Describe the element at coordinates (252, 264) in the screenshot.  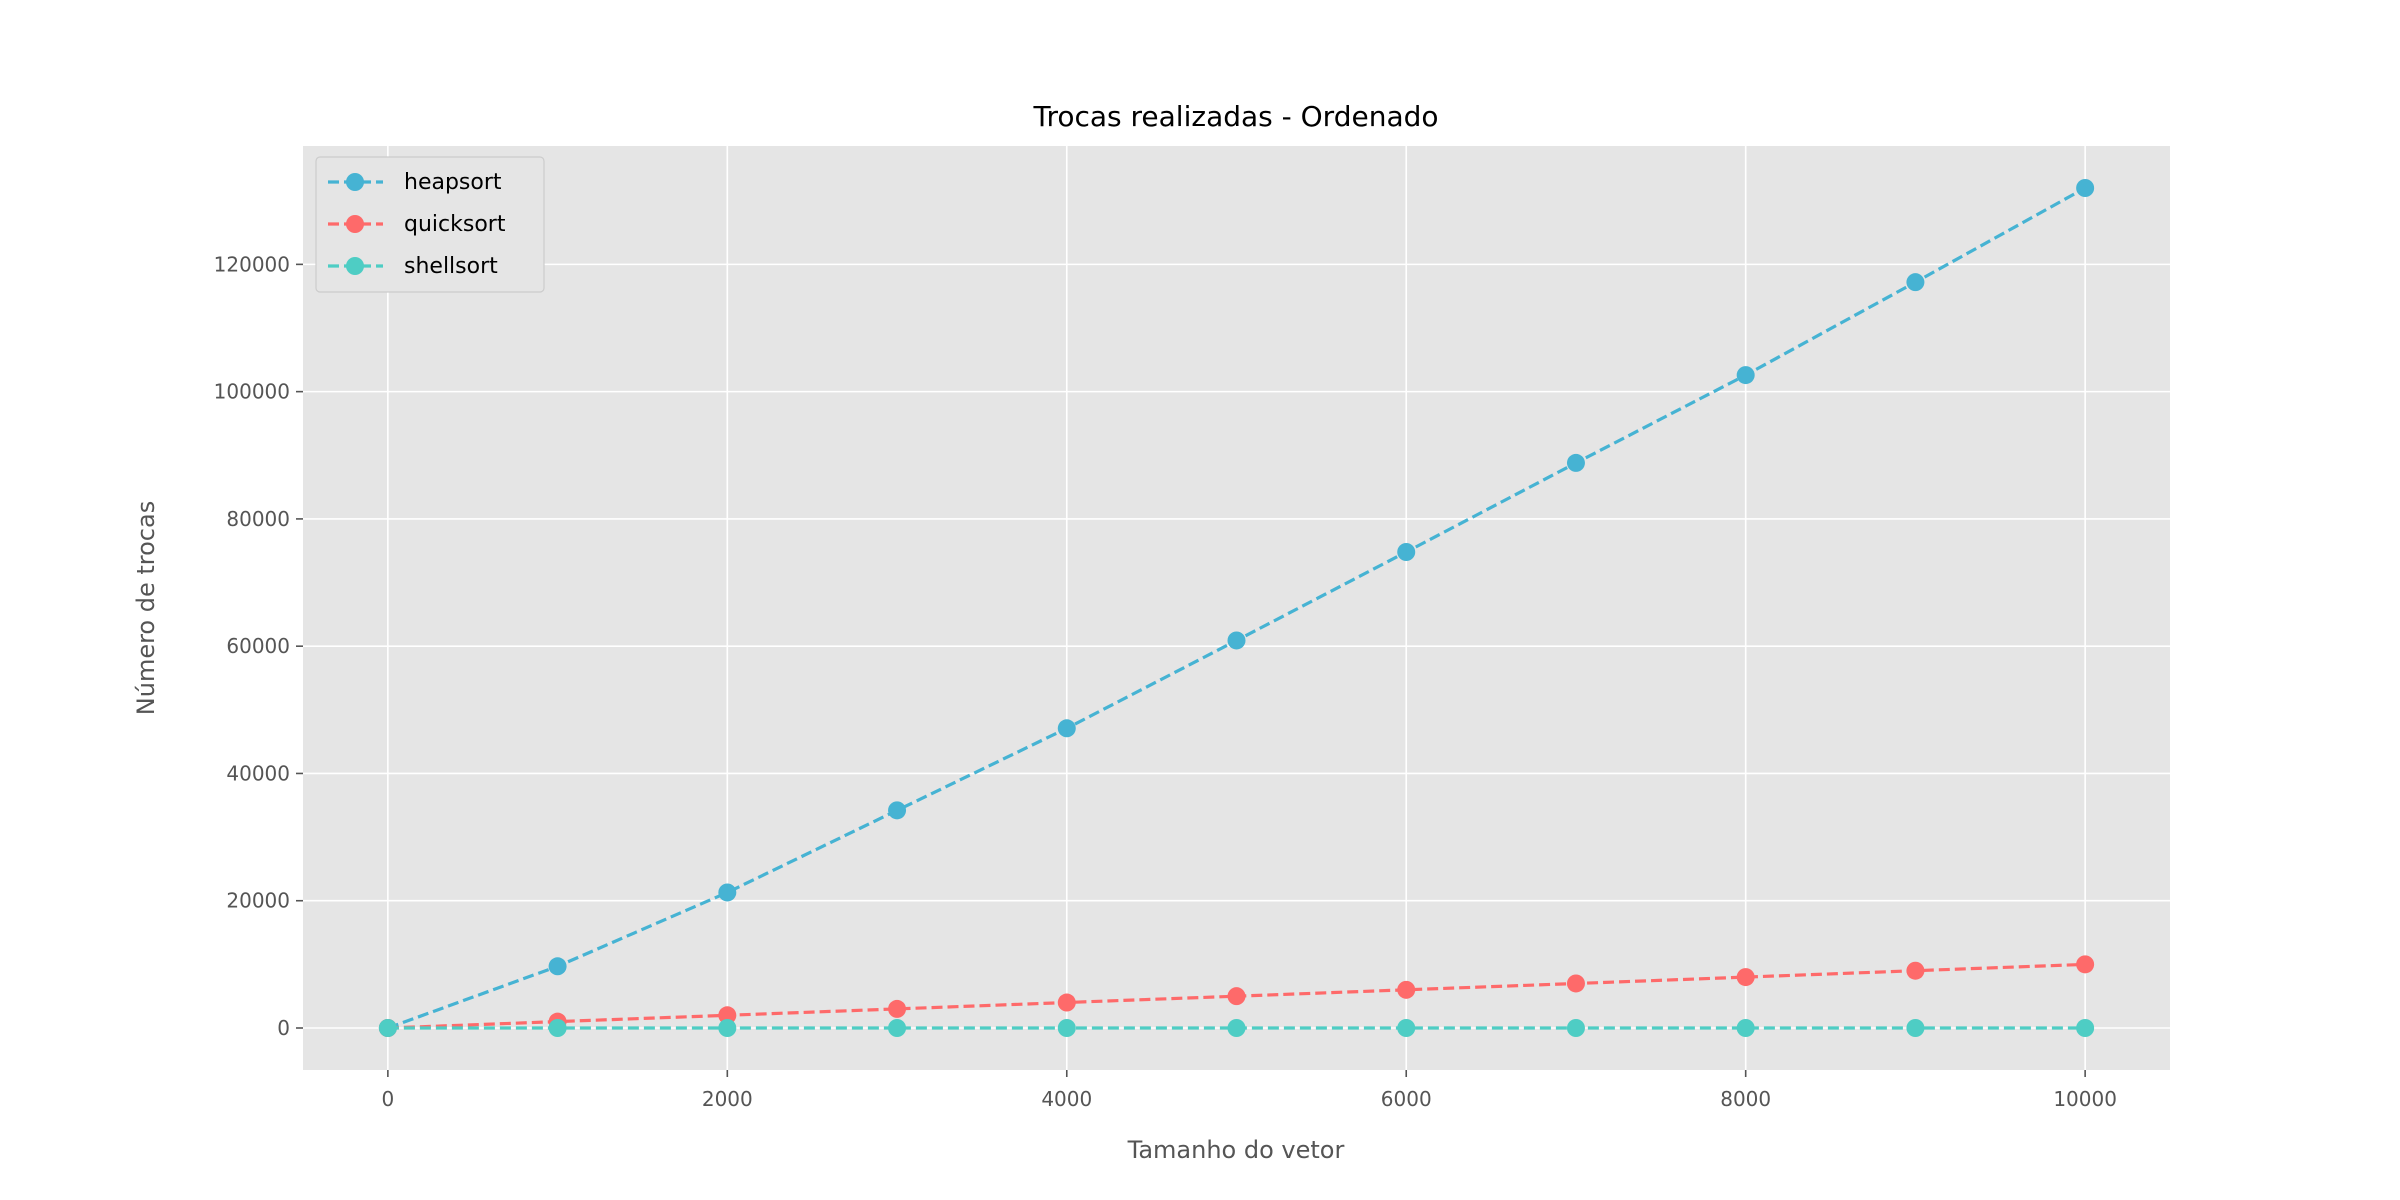
I see `y-tick-label: 120000` at that location.